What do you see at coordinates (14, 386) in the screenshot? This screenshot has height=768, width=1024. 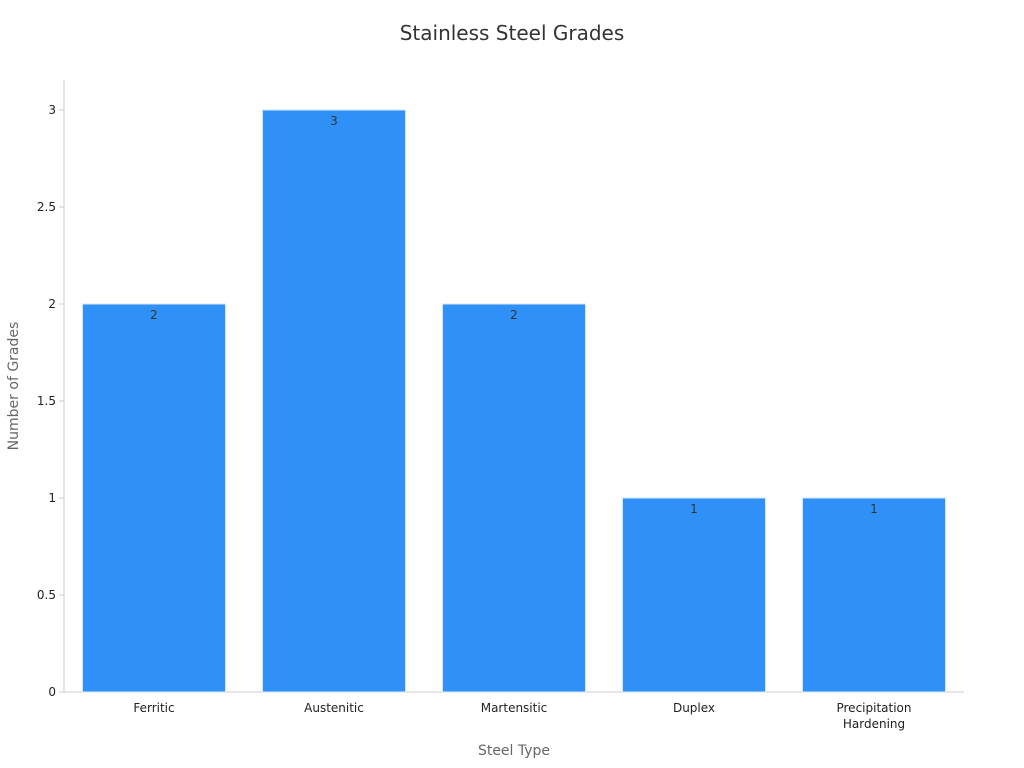 I see `y-axis-title: Number of Grades` at bounding box center [14, 386].